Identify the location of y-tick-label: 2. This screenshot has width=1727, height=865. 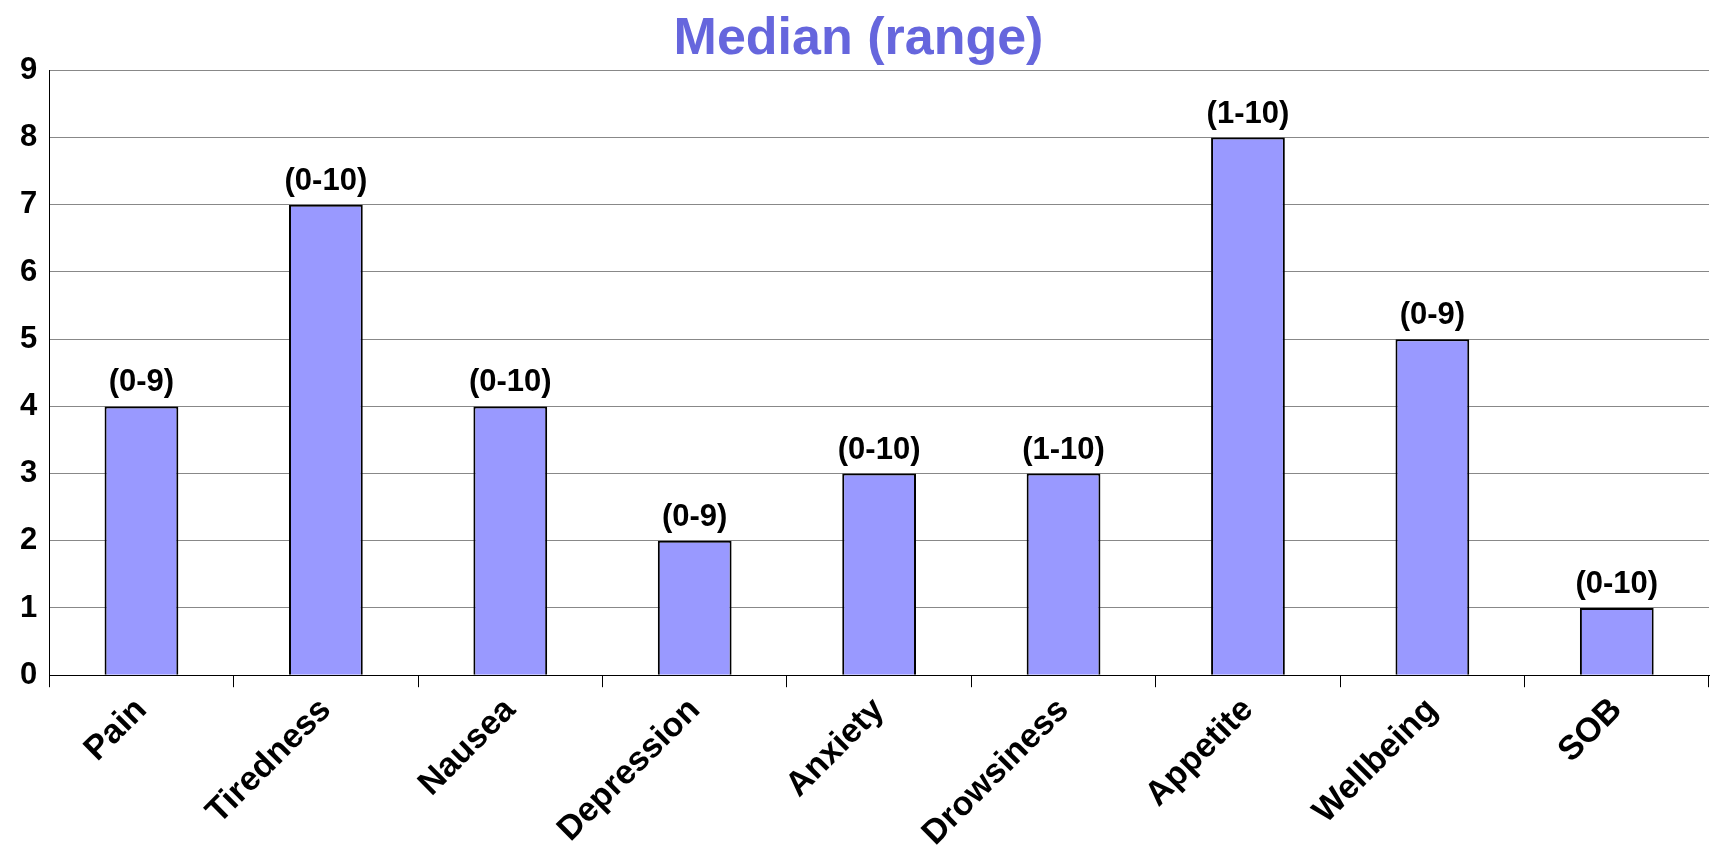
(28, 539).